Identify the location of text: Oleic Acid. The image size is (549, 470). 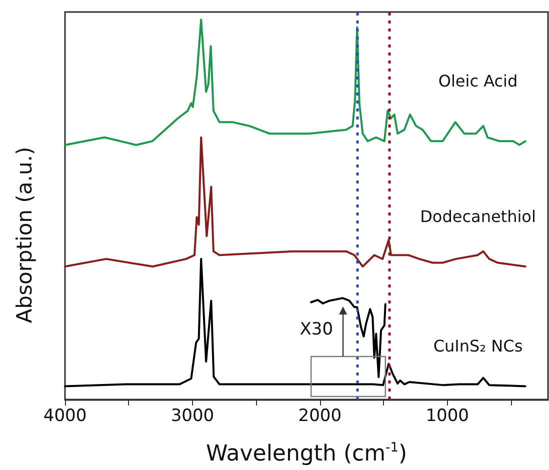
(478, 81).